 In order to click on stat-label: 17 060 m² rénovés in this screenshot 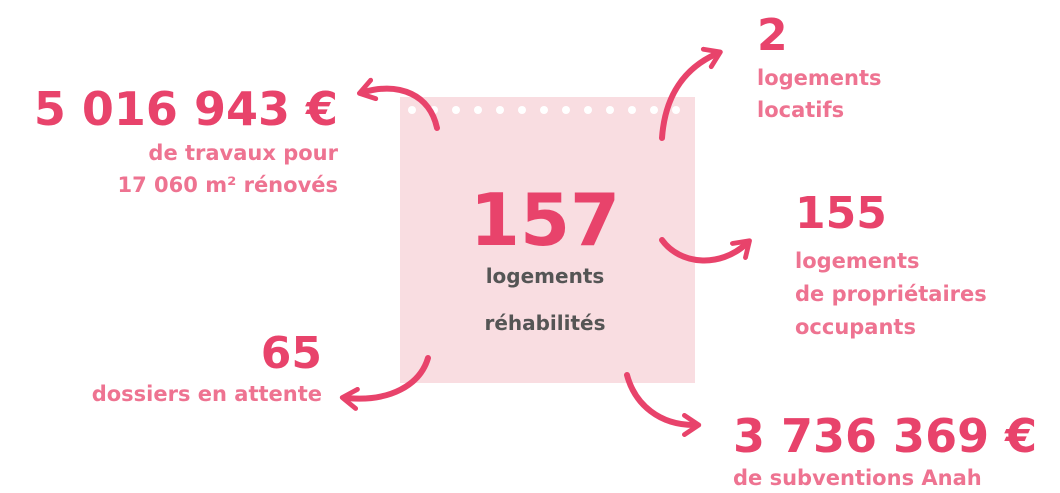, I will do `click(228, 185)`.